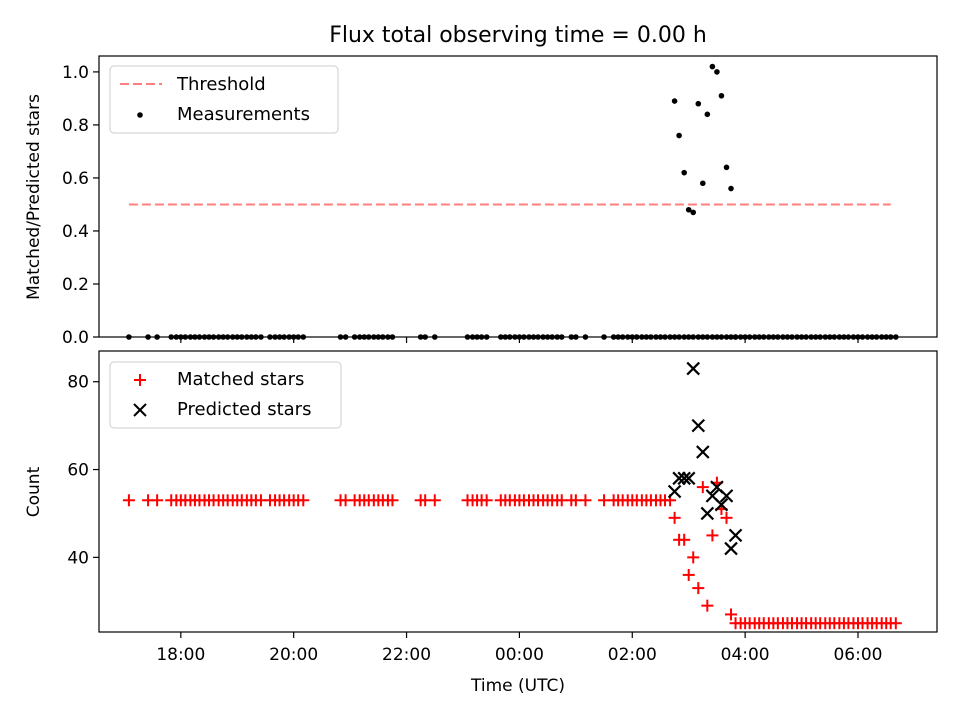 This screenshot has height=724, width=960. What do you see at coordinates (632, 655) in the screenshot?
I see `x-tick-label: 02:00` at bounding box center [632, 655].